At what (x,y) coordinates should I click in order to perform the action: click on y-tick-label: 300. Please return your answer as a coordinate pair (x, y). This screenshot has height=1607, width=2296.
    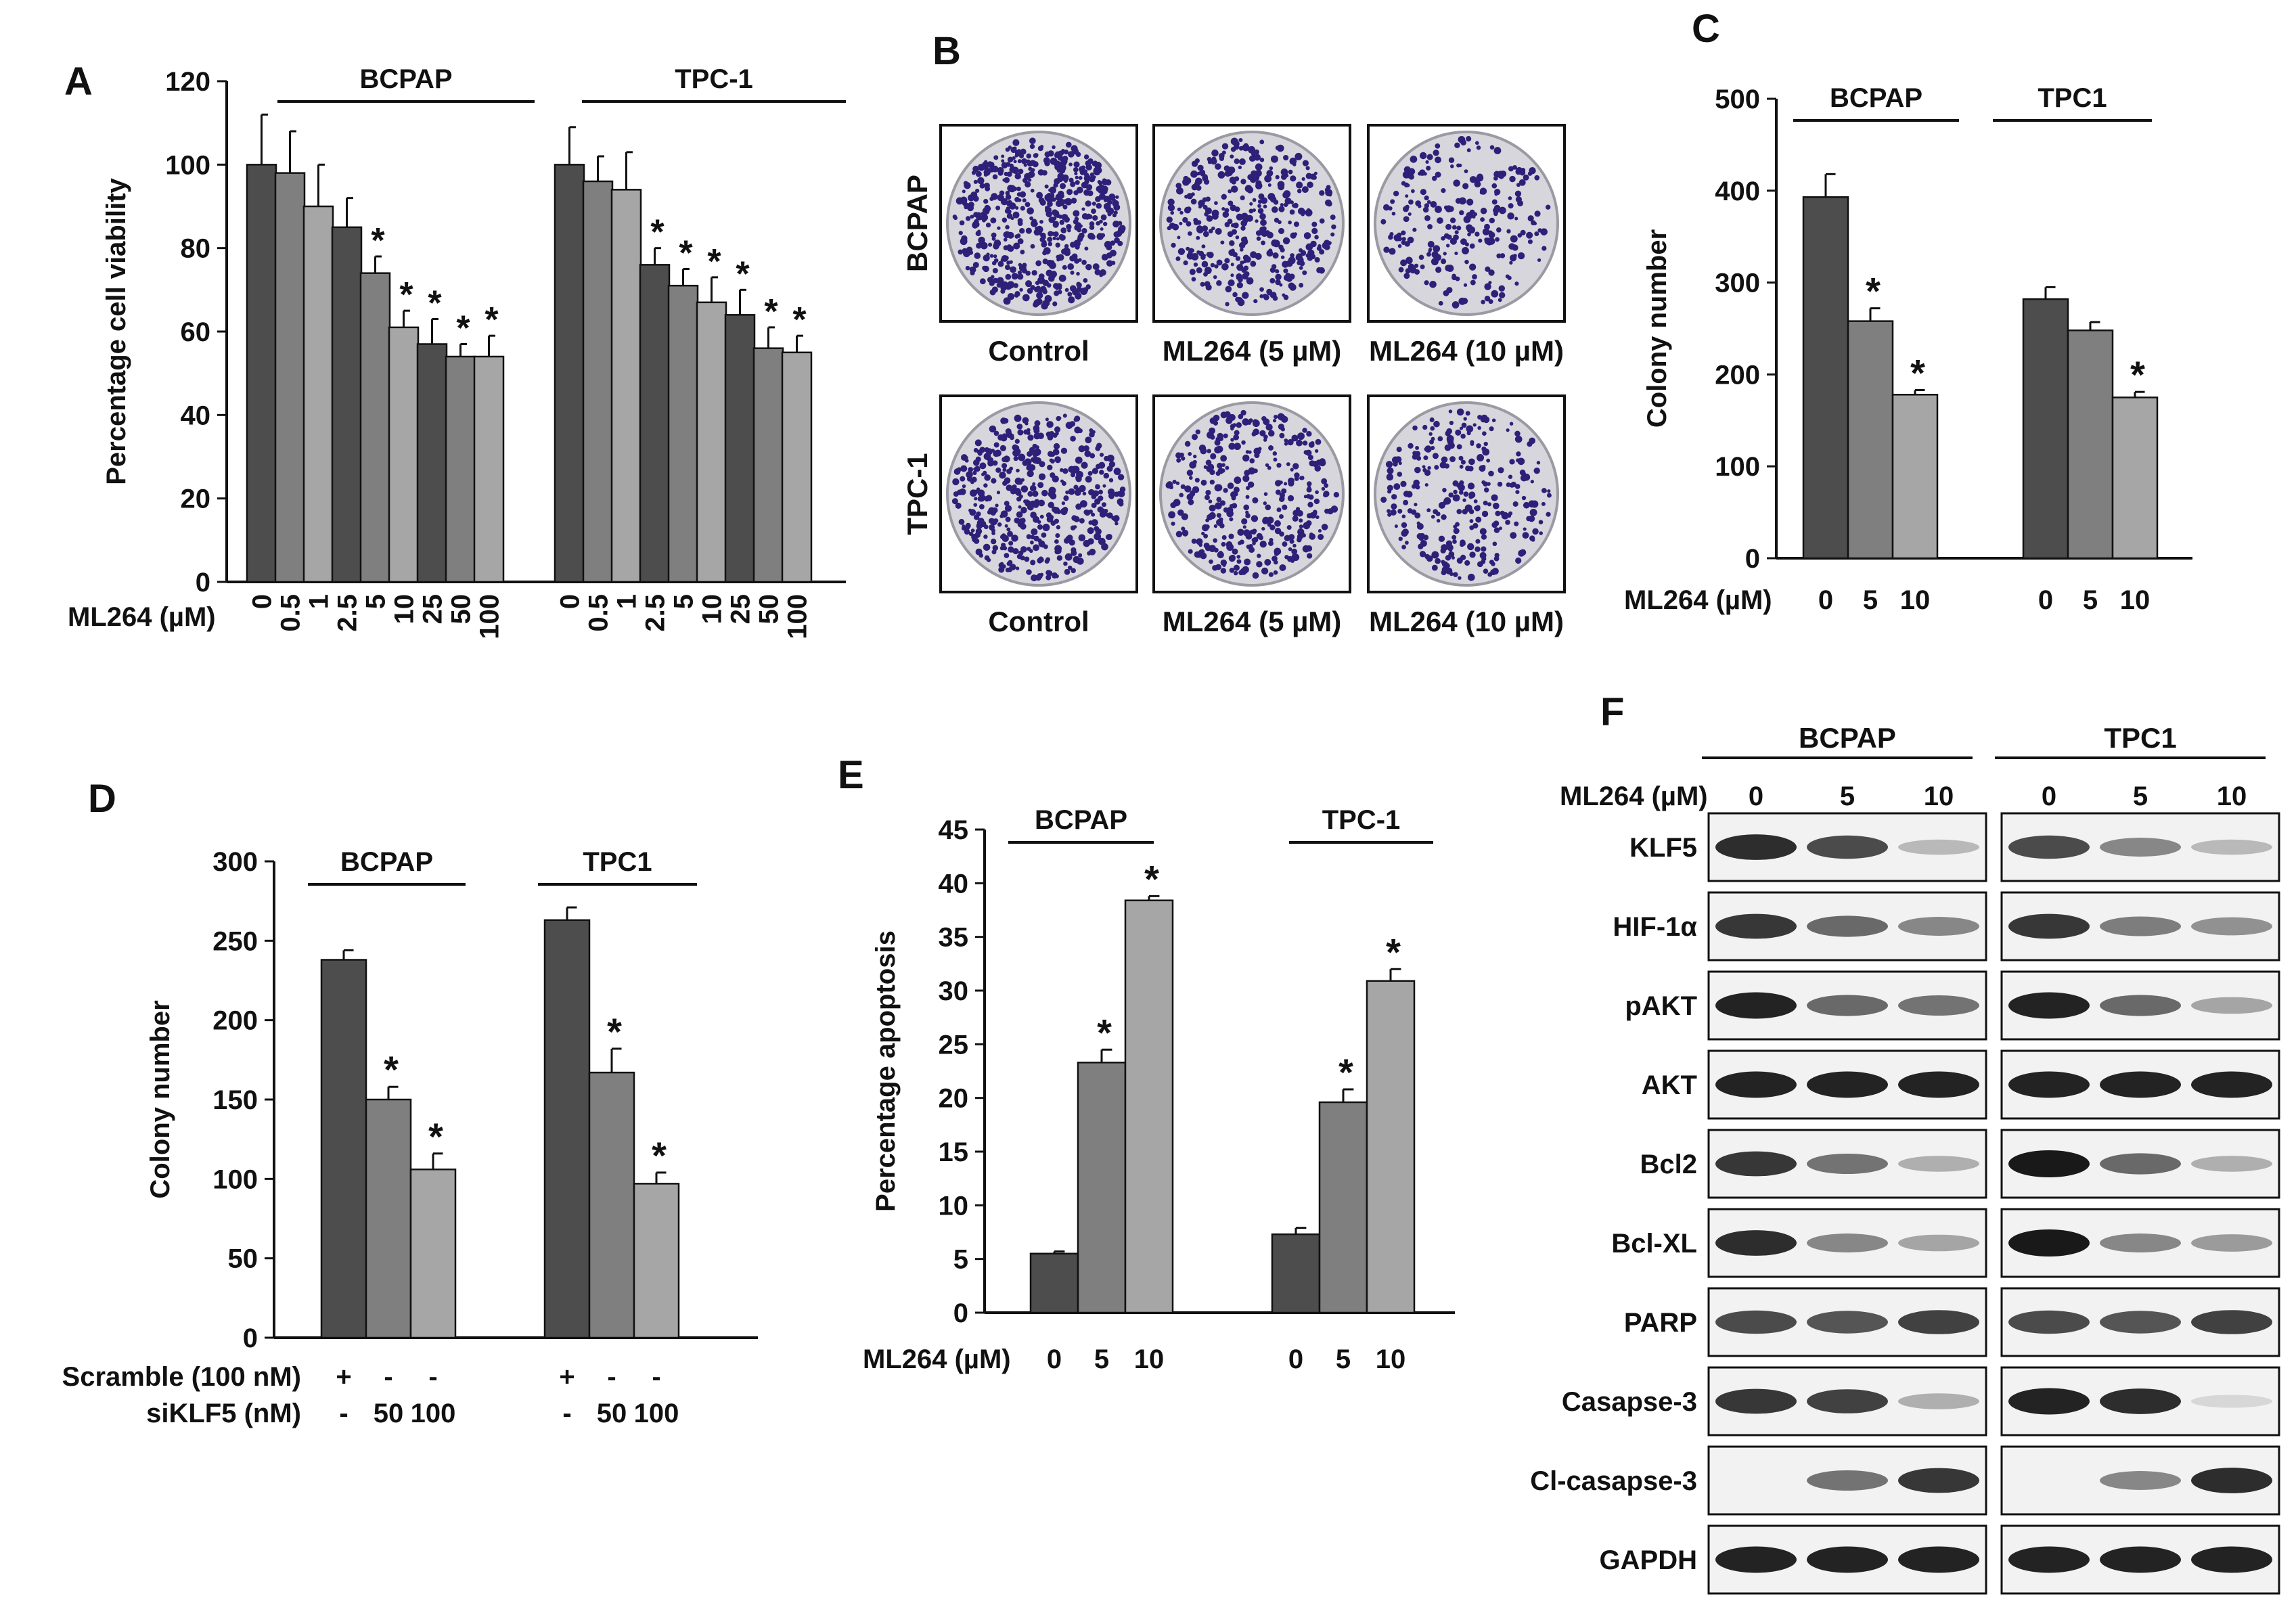
    Looking at the image, I should click on (1737, 284).